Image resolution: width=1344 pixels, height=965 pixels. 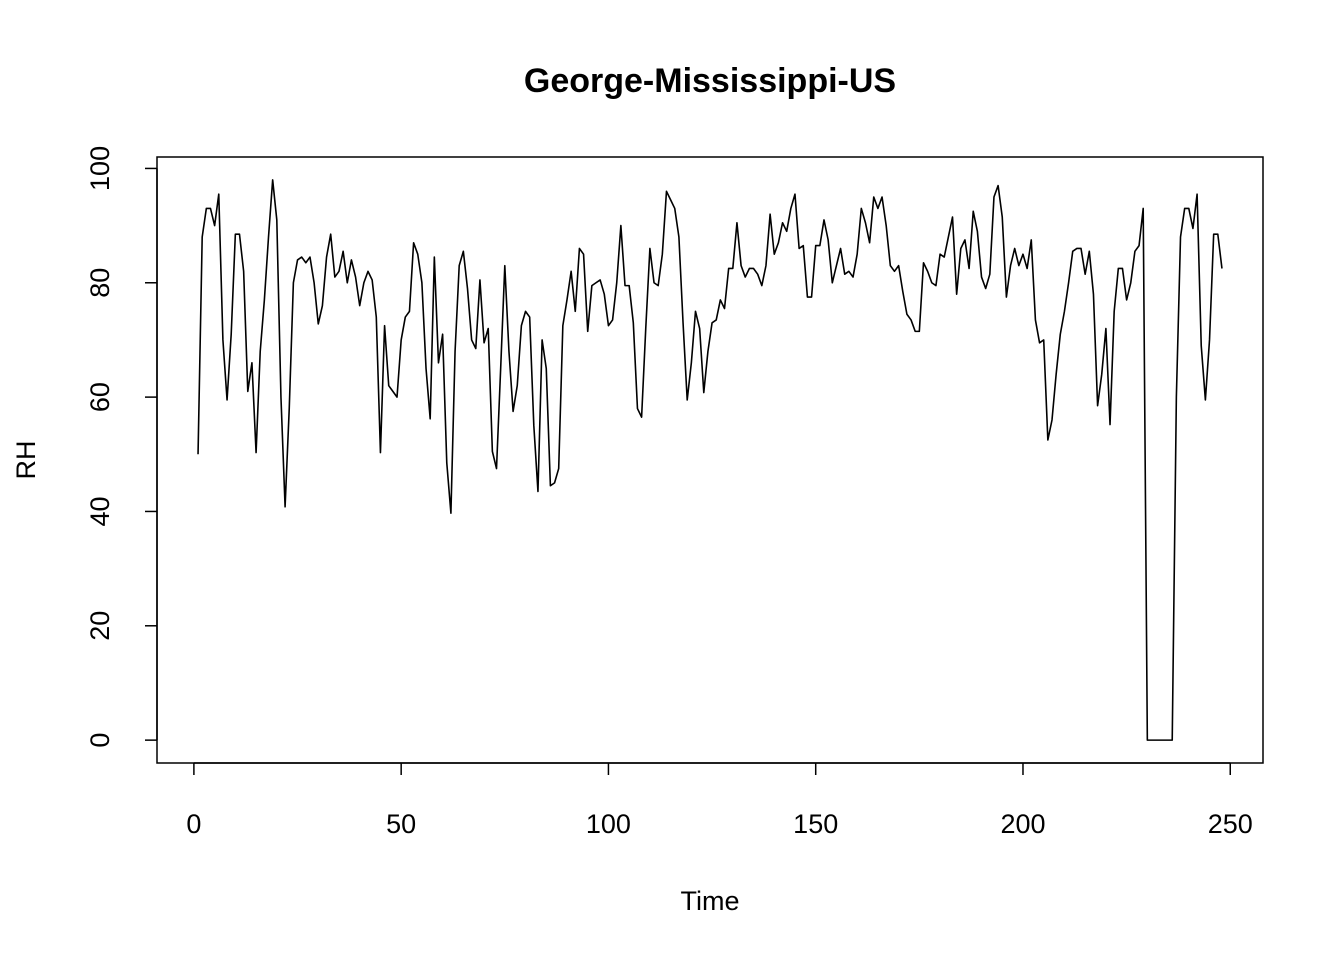 What do you see at coordinates (1022, 824) in the screenshot?
I see `x-tick-label: 200` at bounding box center [1022, 824].